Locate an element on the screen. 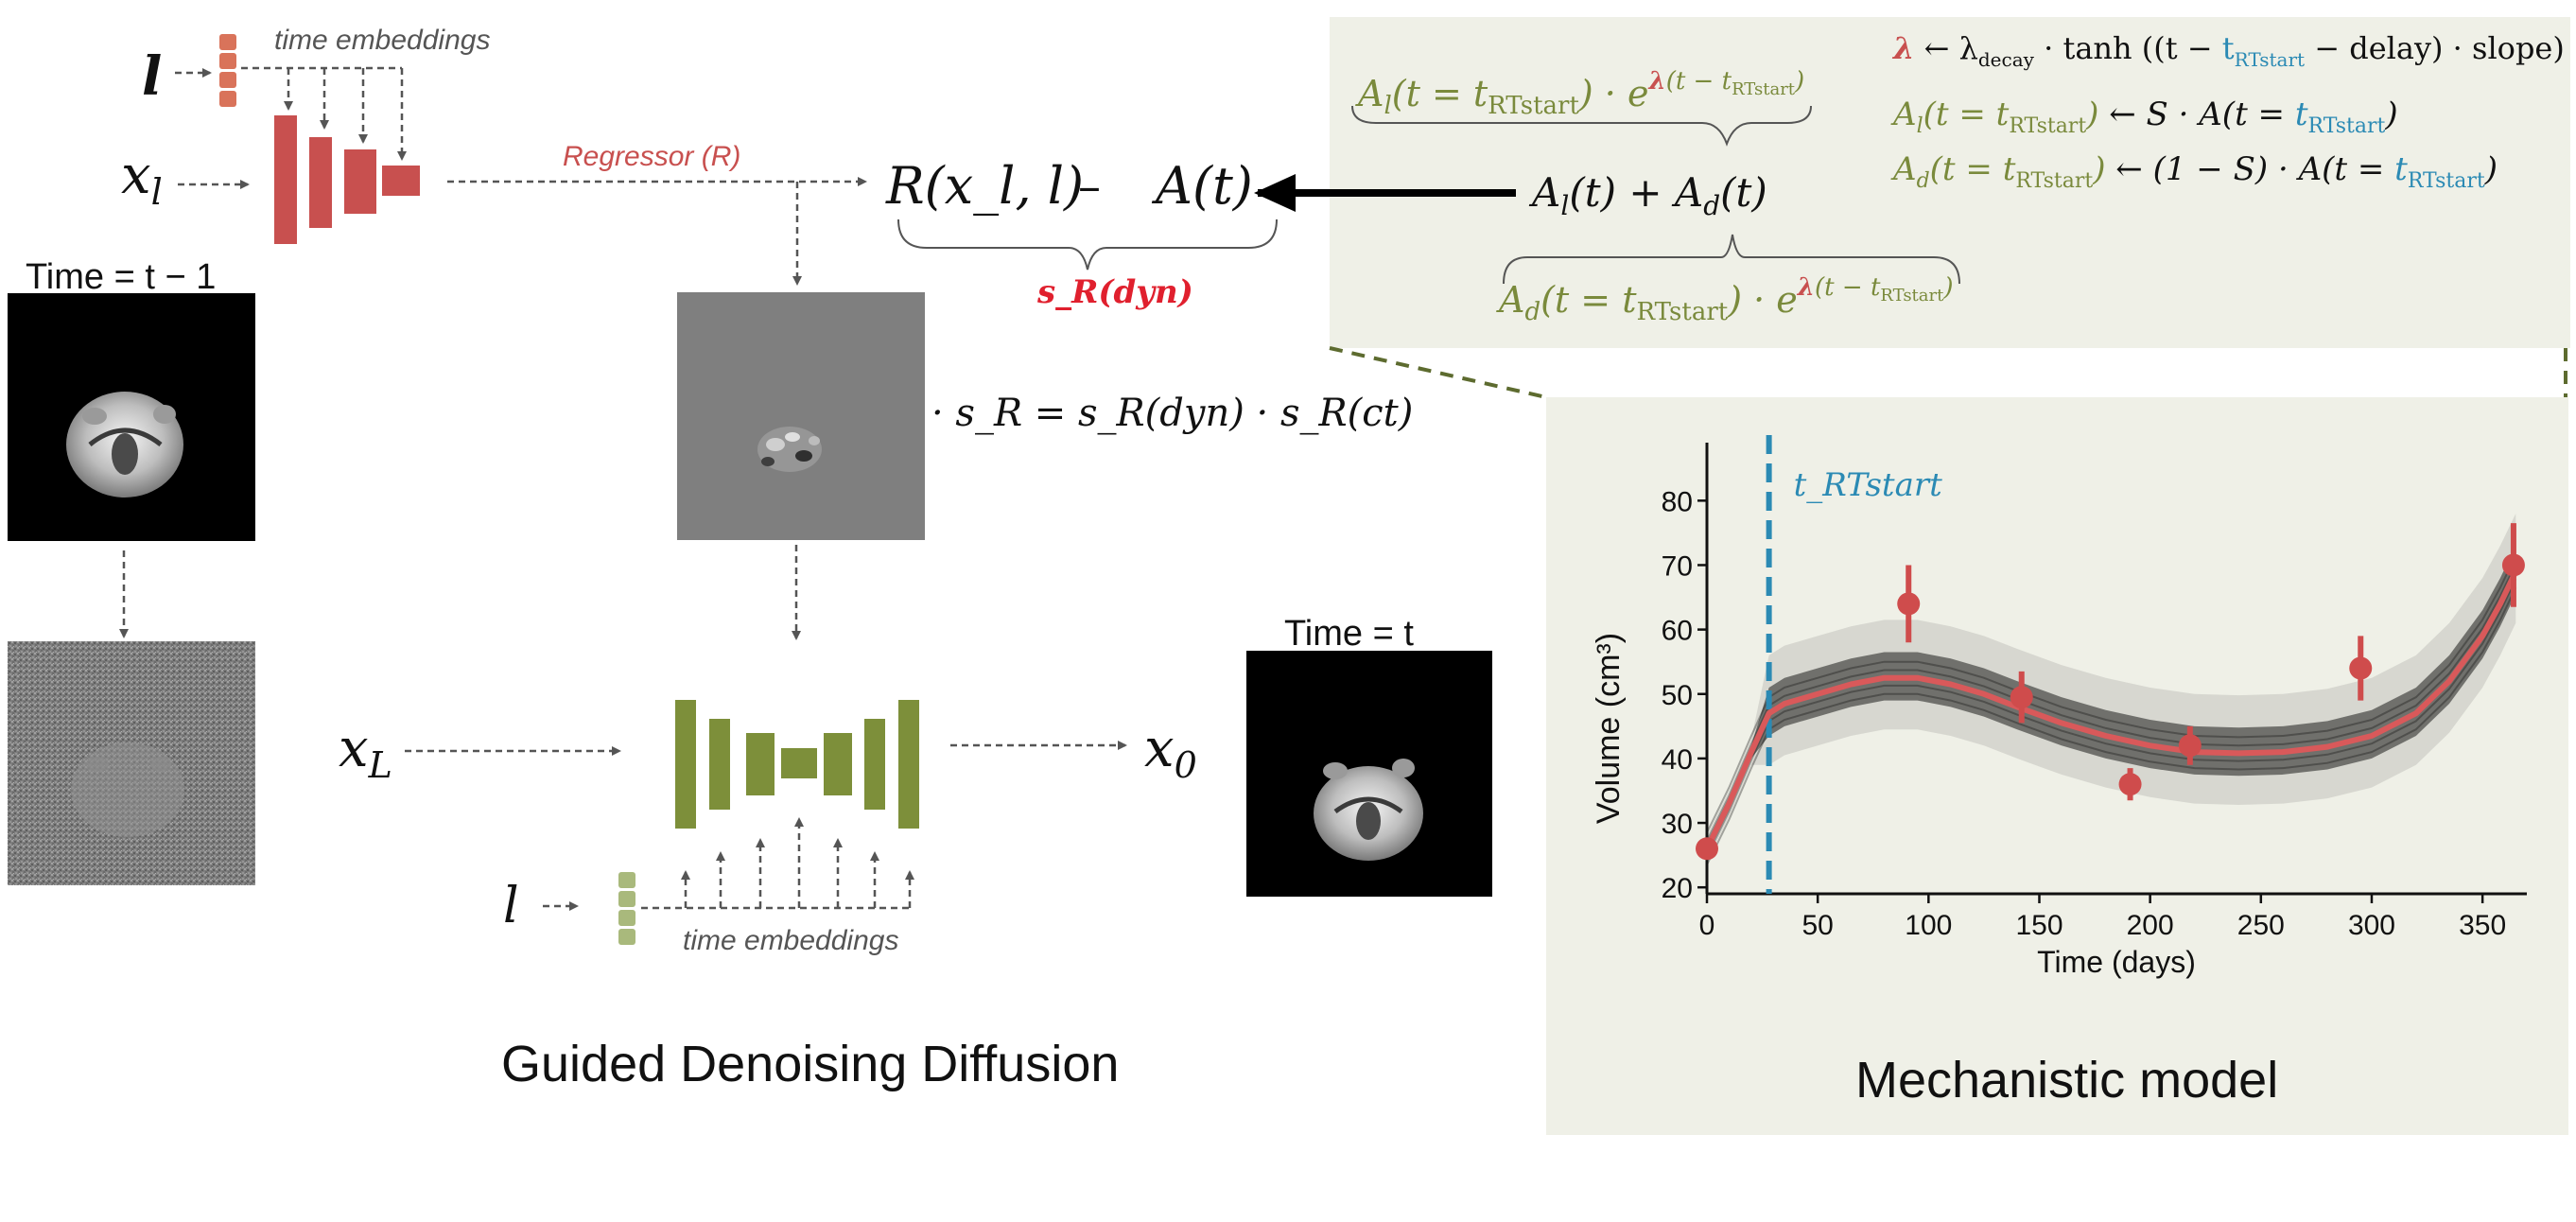 This screenshot has width=2576, height=1222. time-label: Time = t is located at coordinates (1349, 634).